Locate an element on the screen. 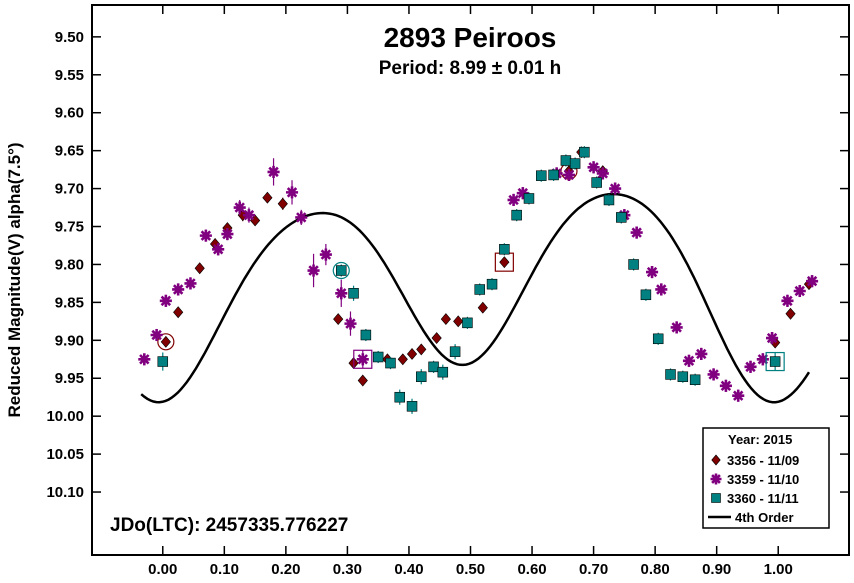 Image resolution: width=854 pixels, height=583 pixels. legend-title: Year: 2015 is located at coordinates (760, 439).